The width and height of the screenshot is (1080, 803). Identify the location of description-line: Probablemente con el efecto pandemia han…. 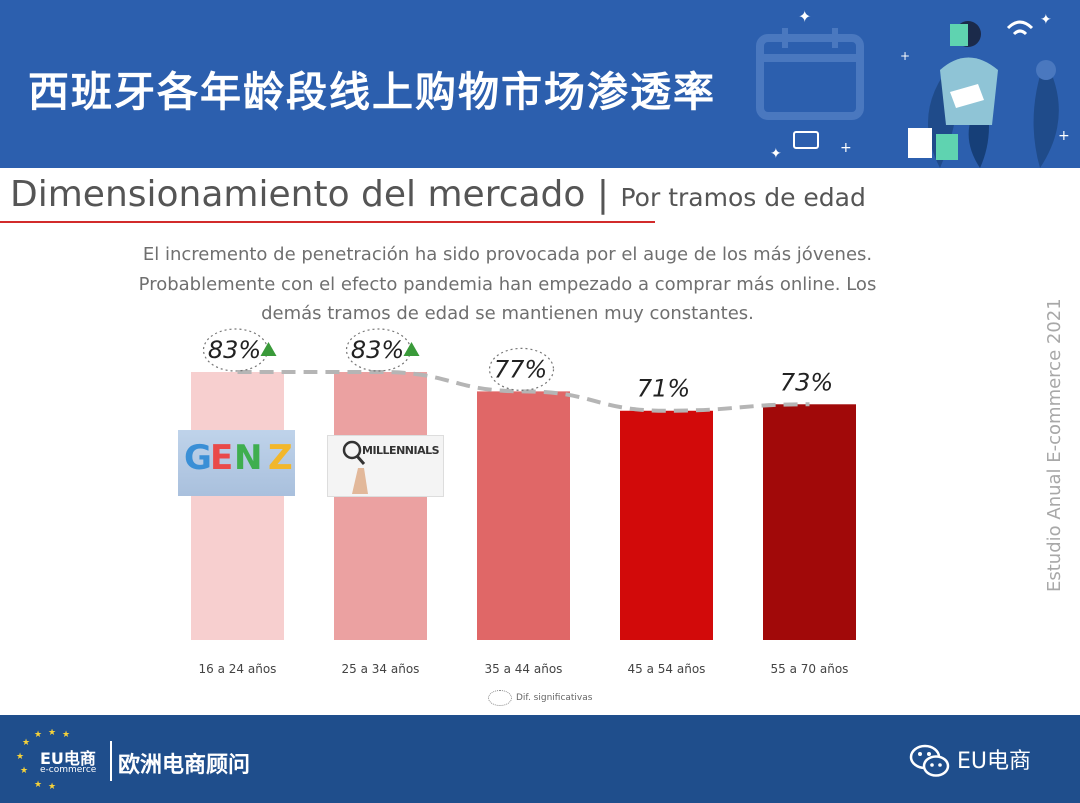
(507, 284).